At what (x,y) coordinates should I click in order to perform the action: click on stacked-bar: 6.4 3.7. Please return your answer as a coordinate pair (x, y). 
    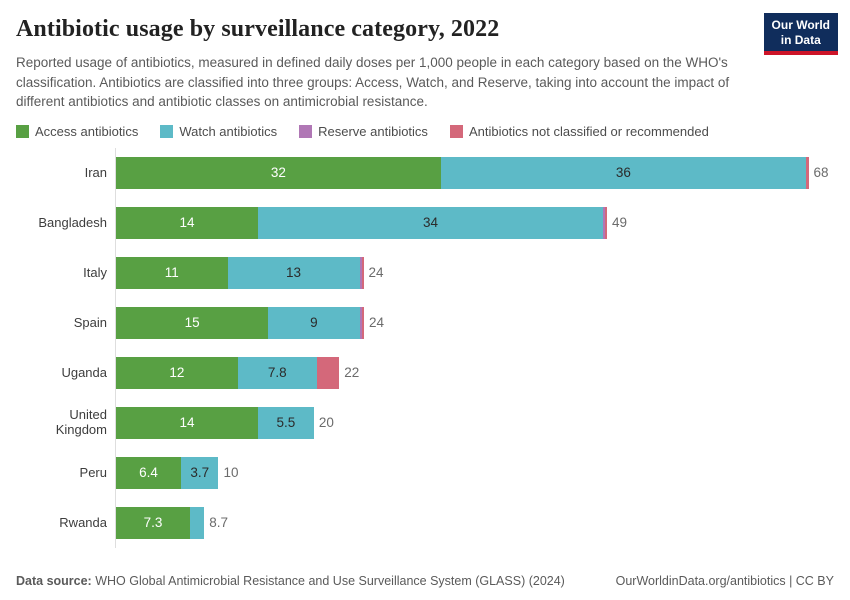
    Looking at the image, I should click on (167, 472).